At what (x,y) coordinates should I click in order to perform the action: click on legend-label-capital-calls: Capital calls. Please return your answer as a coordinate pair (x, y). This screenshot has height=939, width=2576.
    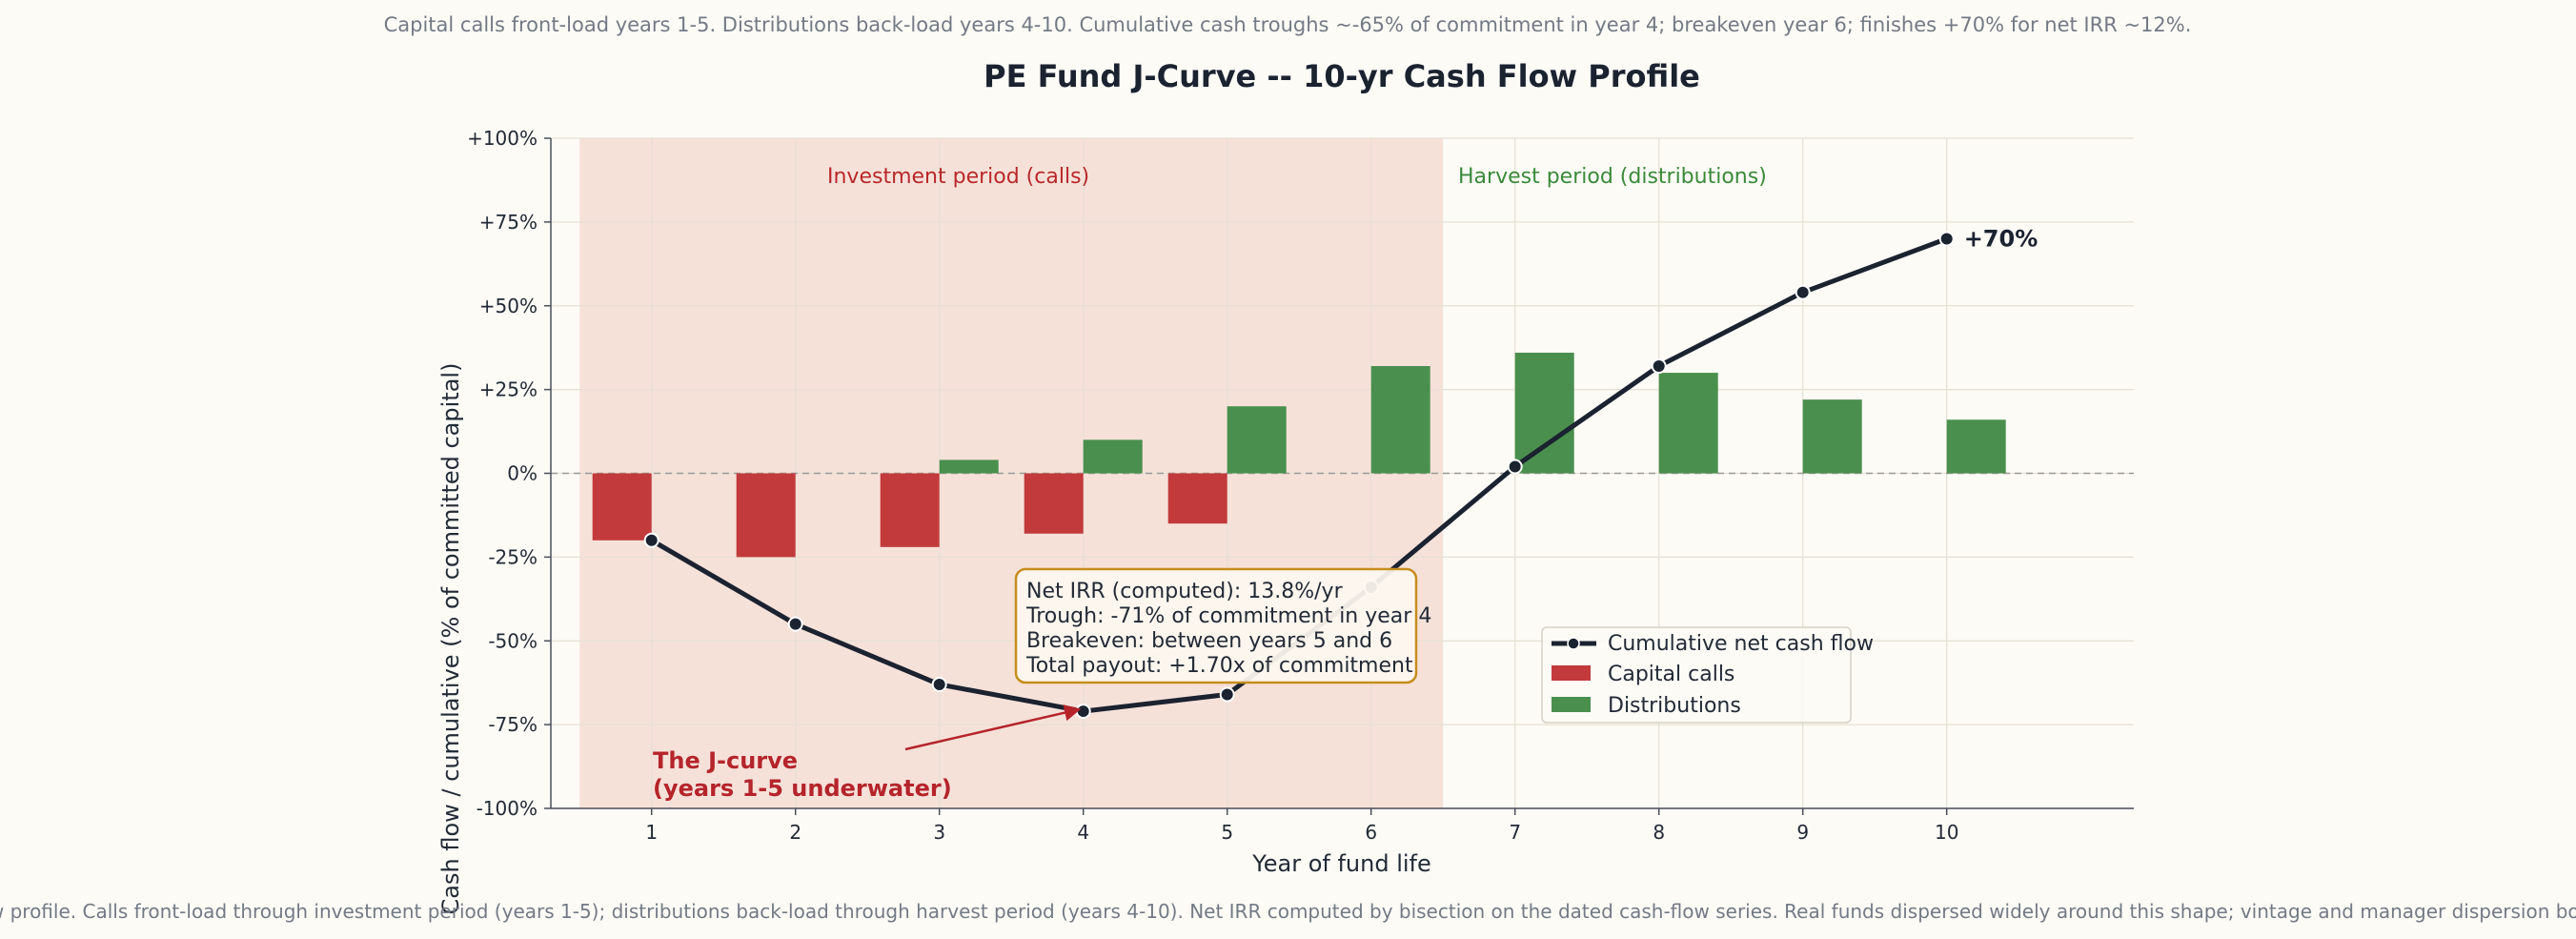
    Looking at the image, I should click on (1671, 674).